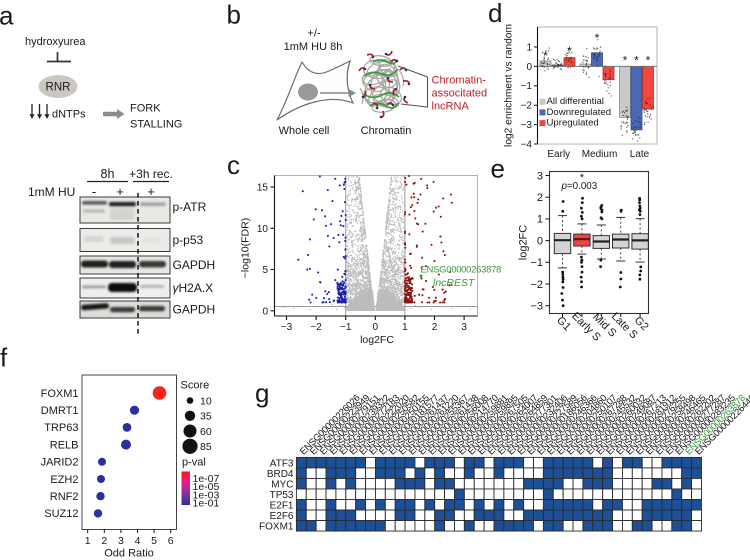 The height and width of the screenshot is (560, 750). What do you see at coordinates (206, 417) in the screenshot?
I see `svg-text: 35` at bounding box center [206, 417].